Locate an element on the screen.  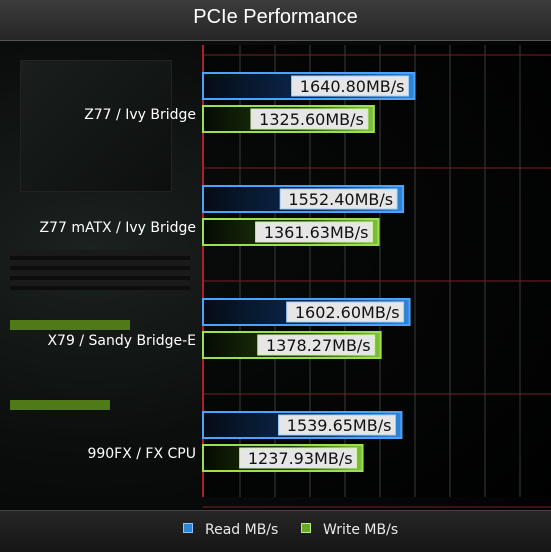
legend-item-read: Read MB/s is located at coordinates (230, 530).